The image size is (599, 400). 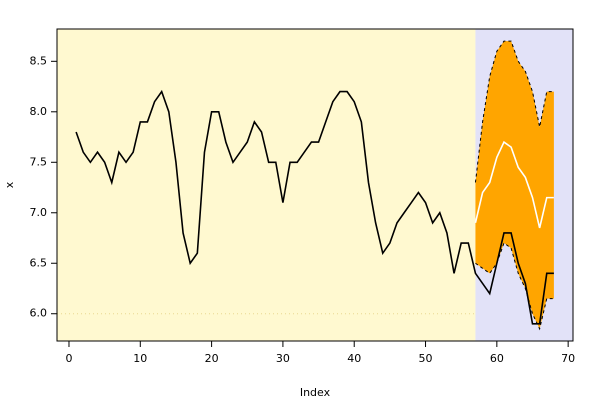 I want to click on x-tick-label: 0, so click(x=68, y=358).